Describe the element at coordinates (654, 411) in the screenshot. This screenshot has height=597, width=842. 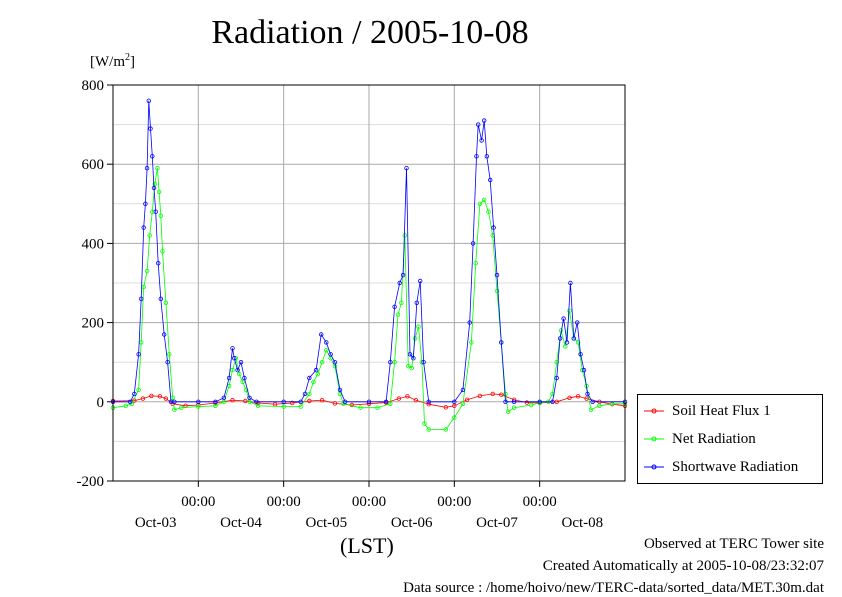
I see `legend-marker-red` at that location.